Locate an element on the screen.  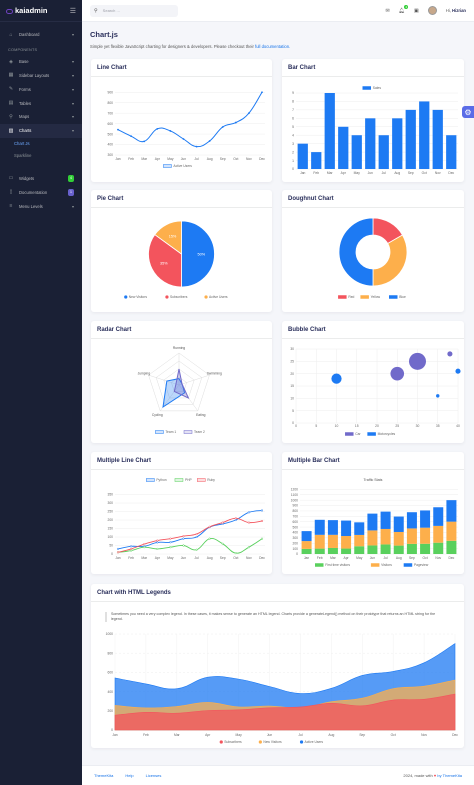
y-tick-label: 300 is located at coordinates (295, 538).